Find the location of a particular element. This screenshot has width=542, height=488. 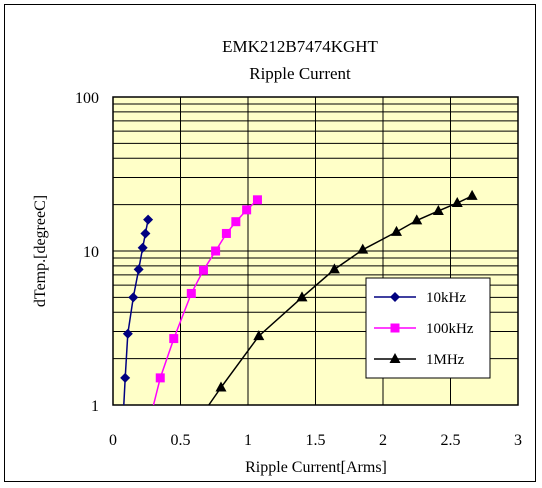

x-tick-labels: 0 0.5 1 1.5 2 2.5 3 is located at coordinates (315, 440).